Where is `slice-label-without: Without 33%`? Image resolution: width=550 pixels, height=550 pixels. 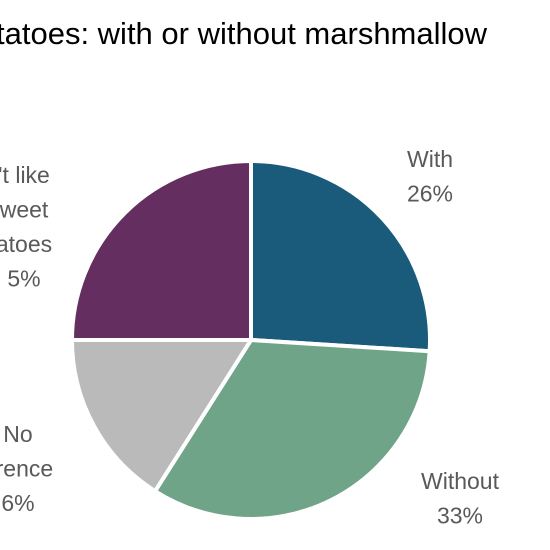 slice-label-without: Without 33% is located at coordinates (460, 498).